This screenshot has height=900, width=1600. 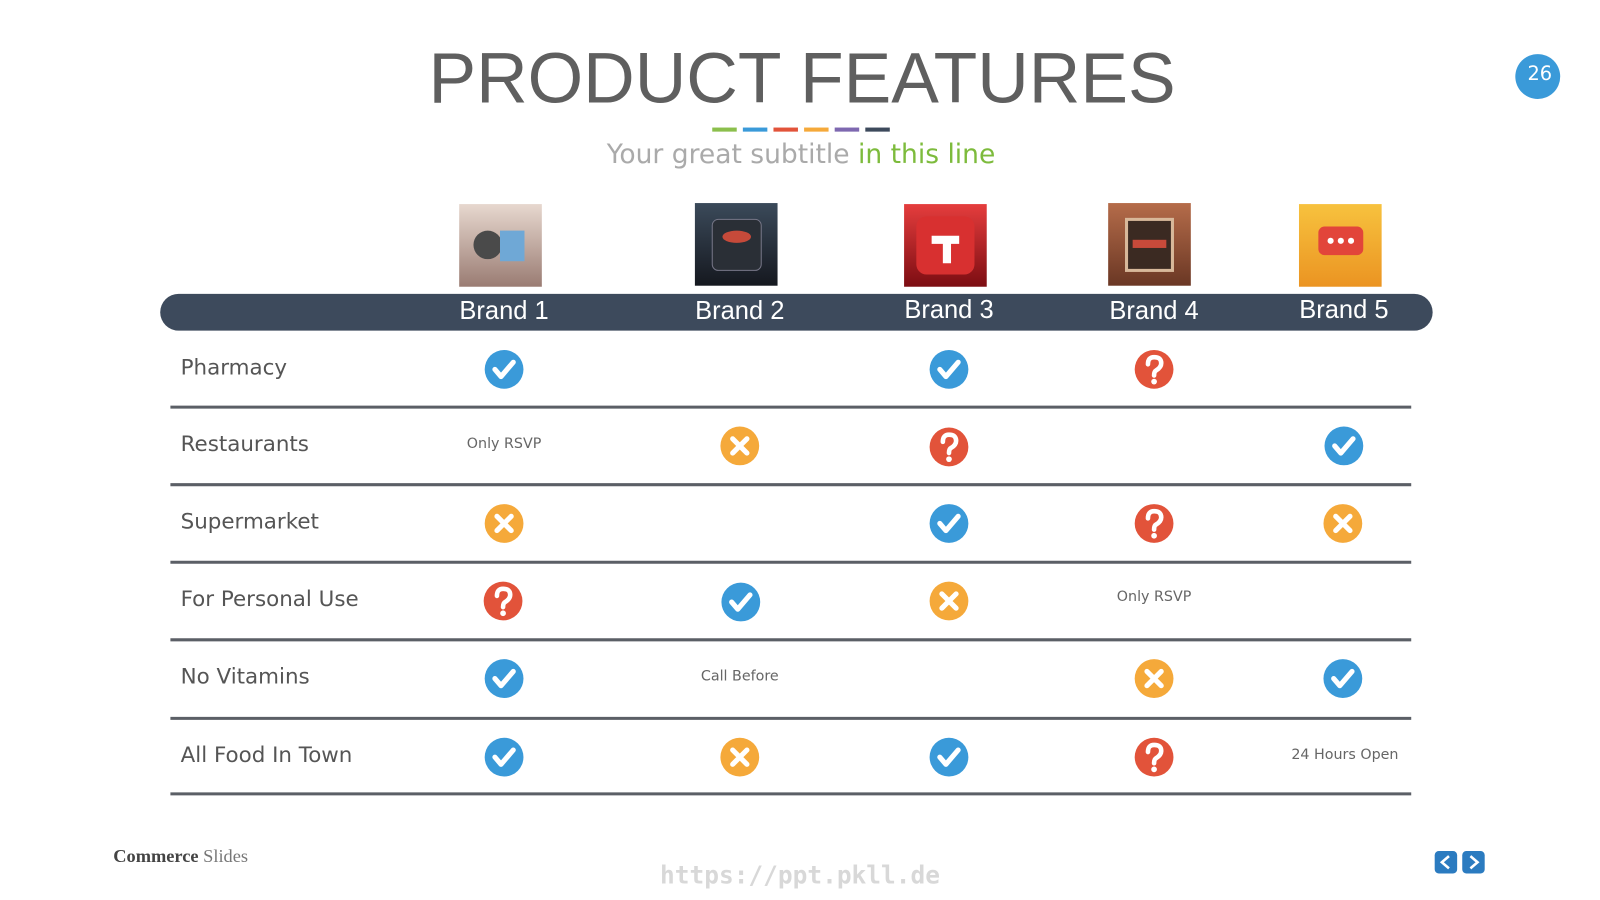 I want to click on subtitle: Your great subtitle in this line, so click(x=801, y=154).